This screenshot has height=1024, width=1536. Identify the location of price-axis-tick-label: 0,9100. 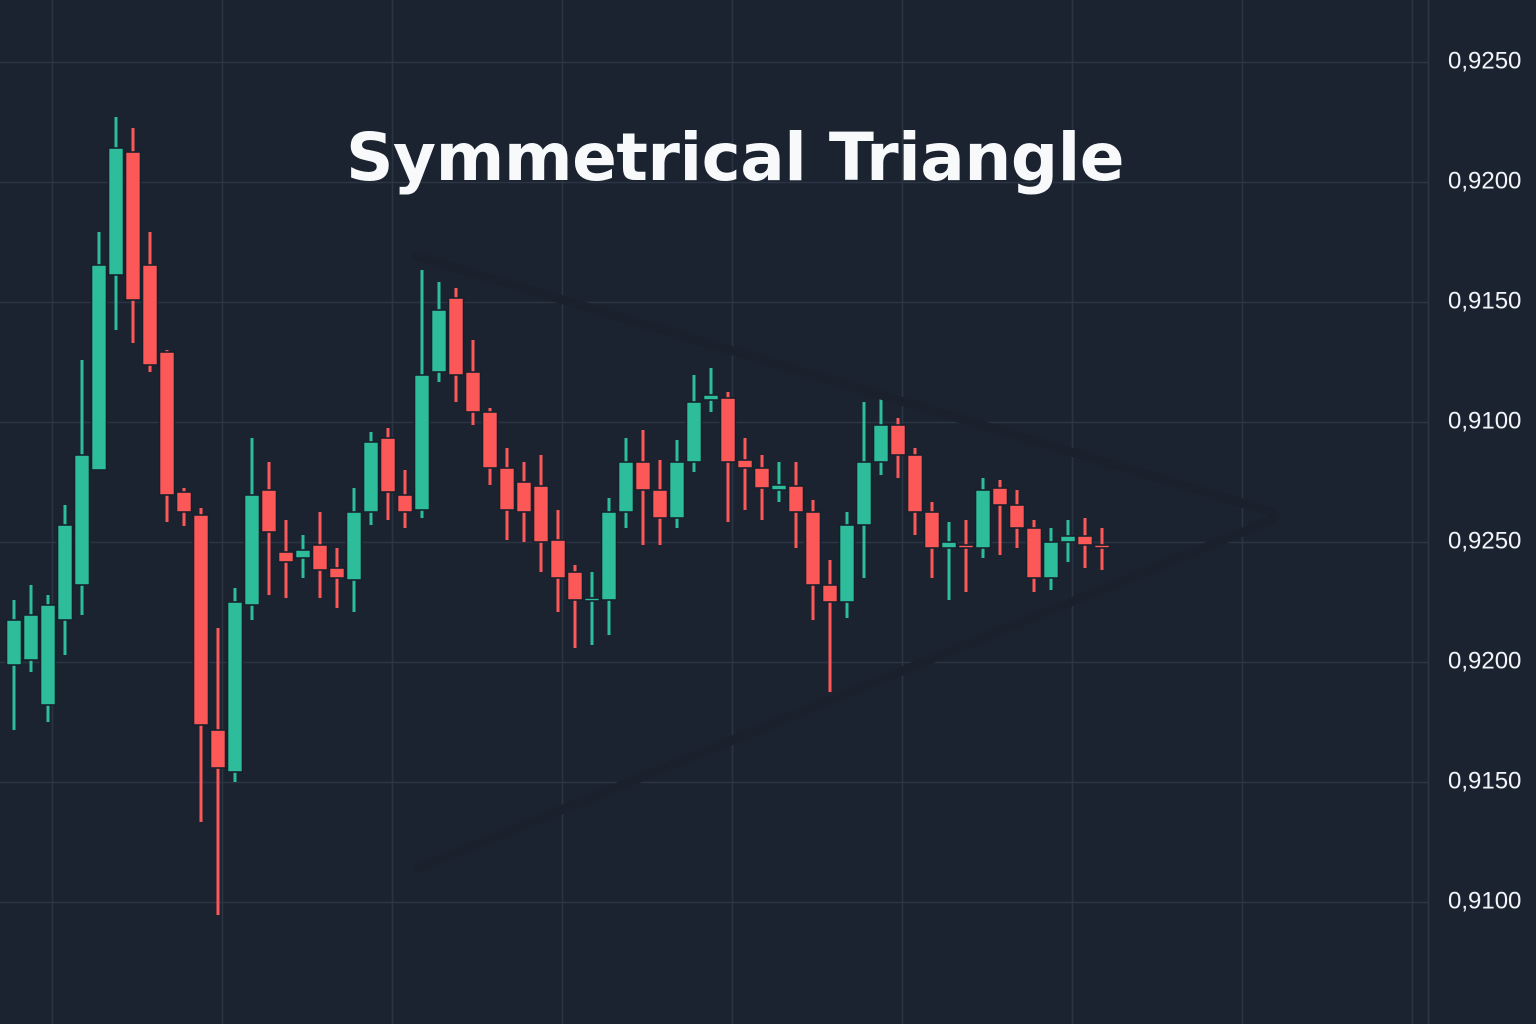
(1484, 900).